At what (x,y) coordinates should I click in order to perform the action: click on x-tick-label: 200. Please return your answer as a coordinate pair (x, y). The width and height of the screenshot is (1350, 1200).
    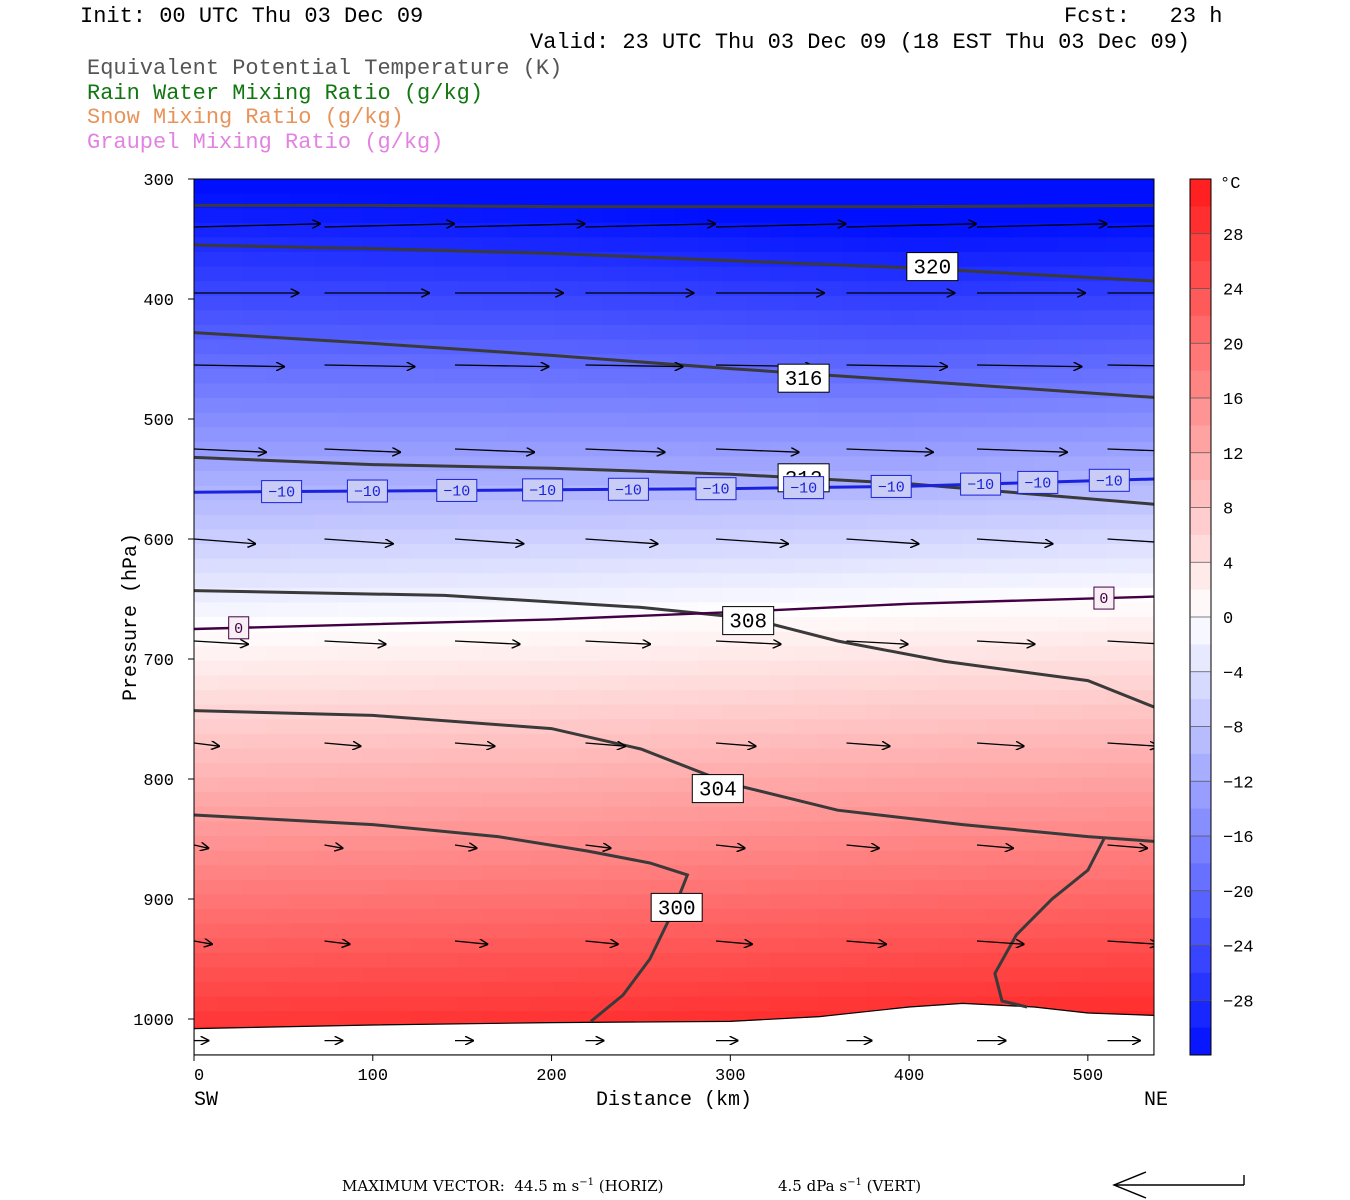
    Looking at the image, I should click on (551, 1076).